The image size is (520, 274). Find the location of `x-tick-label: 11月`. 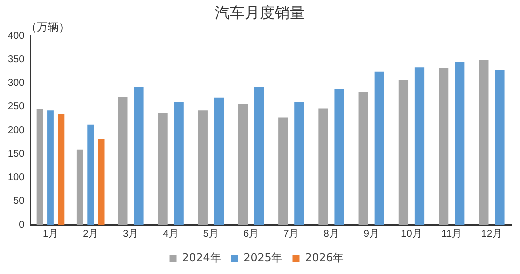

x-tick-label: 11月 is located at coordinates (452, 234).